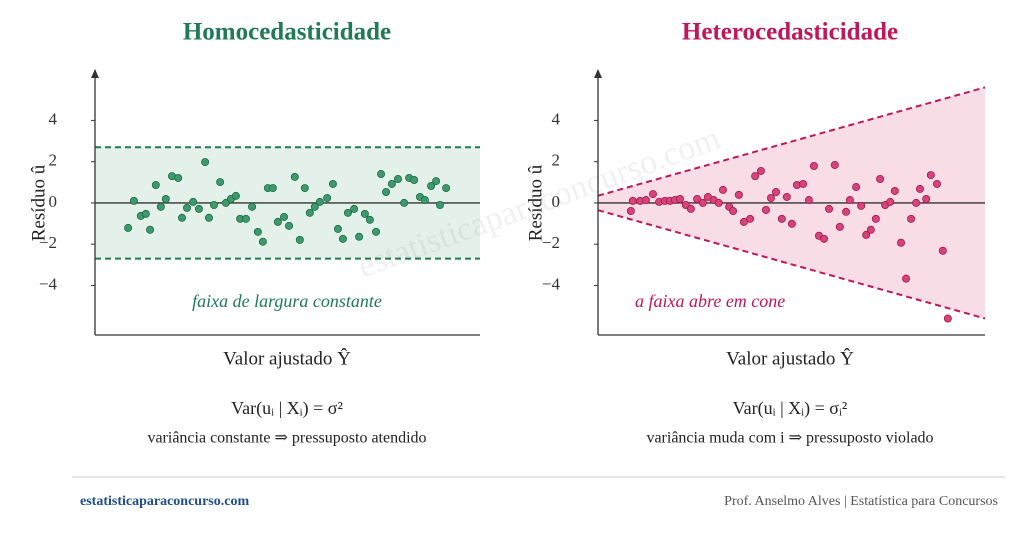 The height and width of the screenshot is (538, 1024). I want to click on y-tick-label: −2, so click(48, 242).